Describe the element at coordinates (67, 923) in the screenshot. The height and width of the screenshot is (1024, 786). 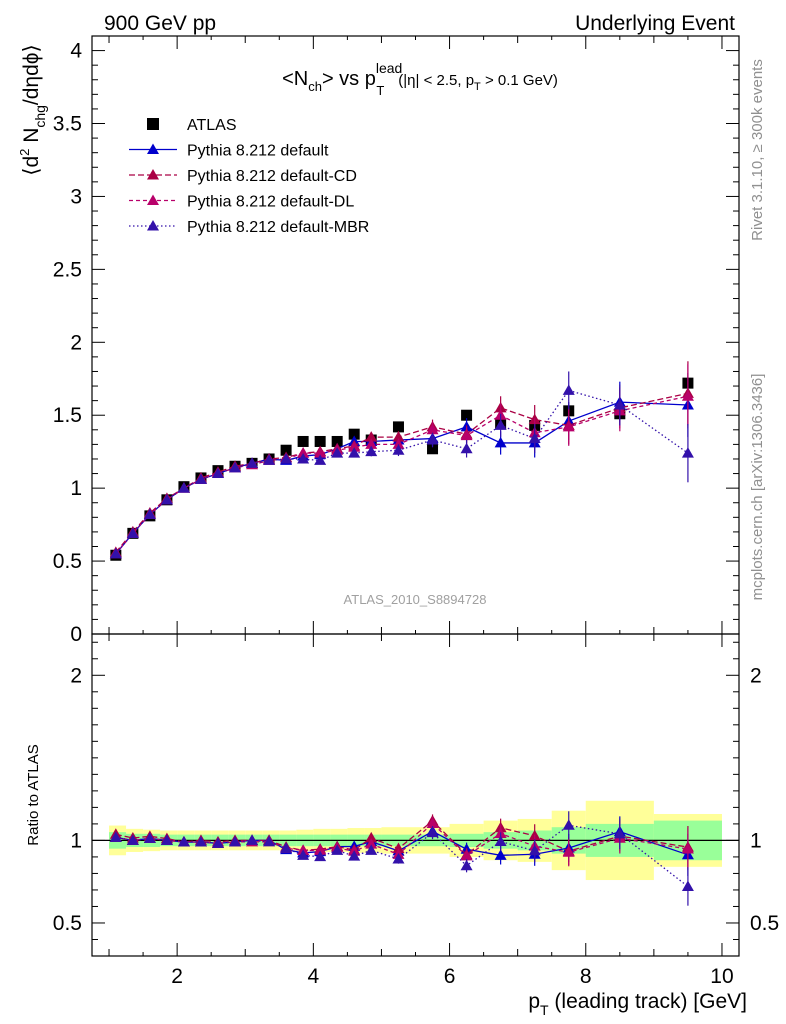
I see `ratio-y-tick-label-left-0.5: 0.5` at that location.